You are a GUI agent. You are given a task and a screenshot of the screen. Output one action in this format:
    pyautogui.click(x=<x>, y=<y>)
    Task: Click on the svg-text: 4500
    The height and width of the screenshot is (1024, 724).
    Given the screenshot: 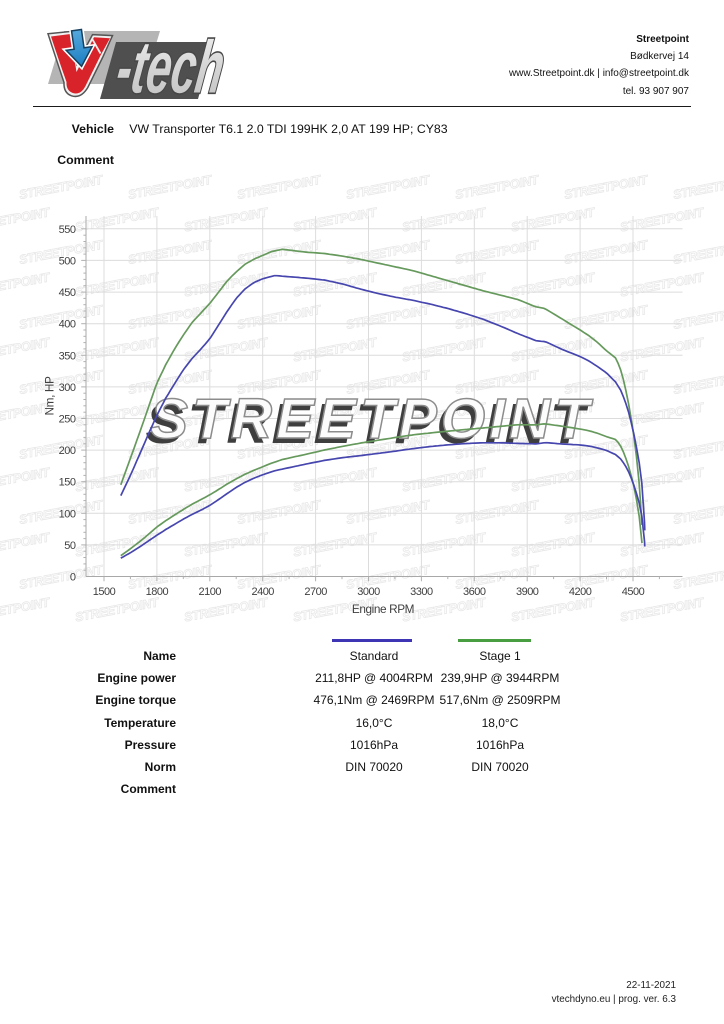 What is the action you would take?
    pyautogui.click(x=633, y=592)
    